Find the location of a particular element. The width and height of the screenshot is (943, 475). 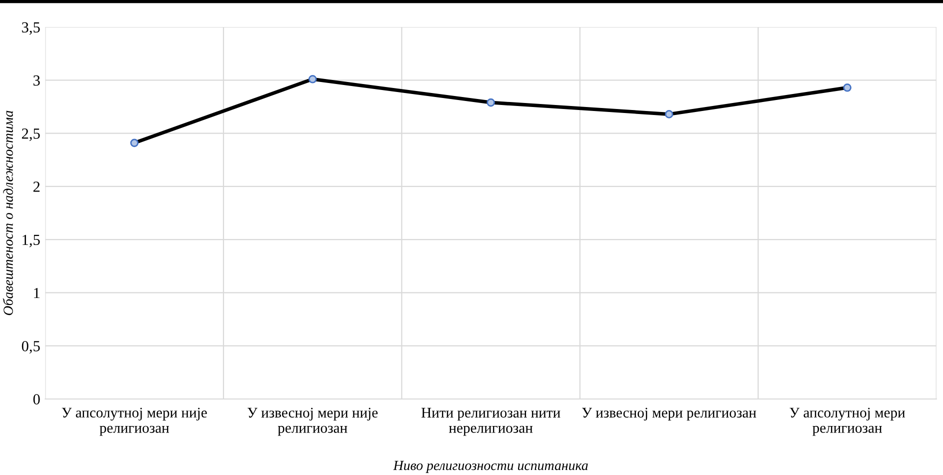

y-tick-label: 1,5 is located at coordinates (31, 241).